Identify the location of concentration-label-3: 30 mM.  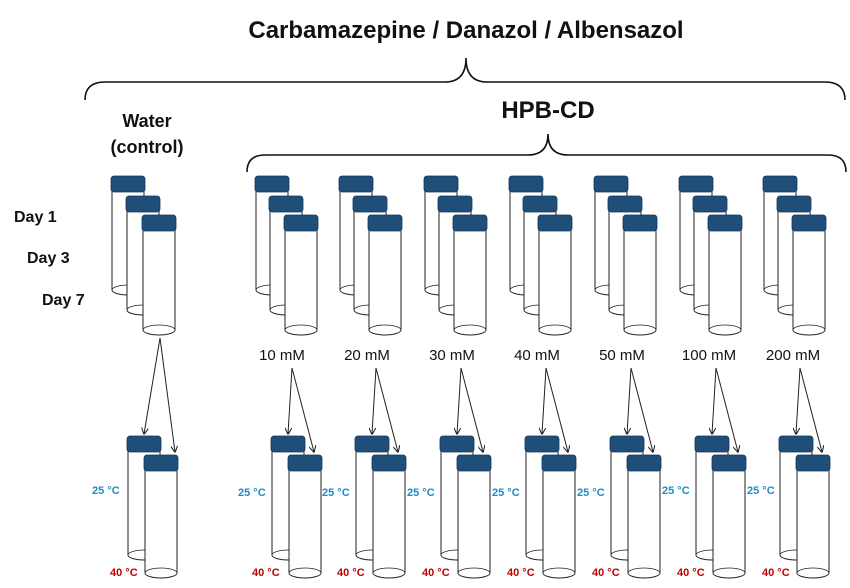
(452, 355).